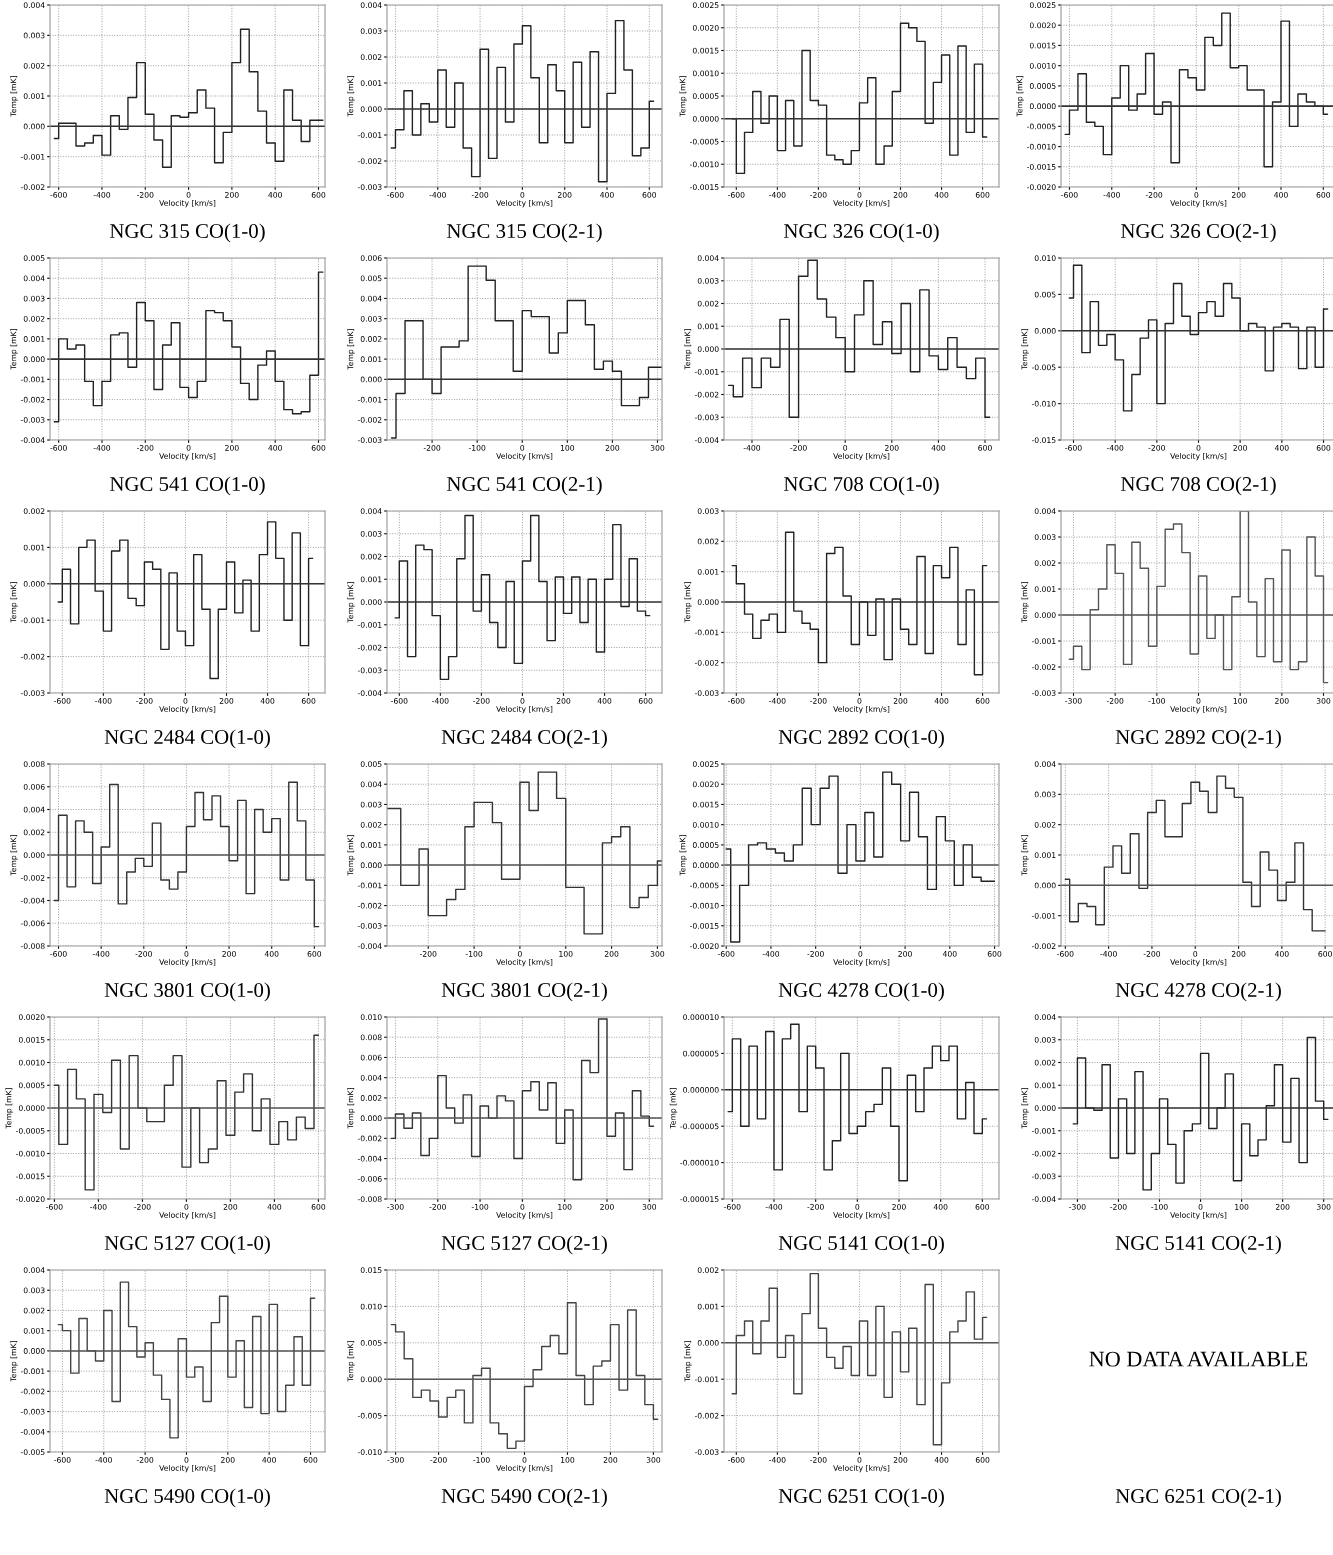 The height and width of the screenshot is (1555, 1333). Describe the element at coordinates (861, 233) in the screenshot. I see `text: NGC 326 CO(1-0)` at that location.